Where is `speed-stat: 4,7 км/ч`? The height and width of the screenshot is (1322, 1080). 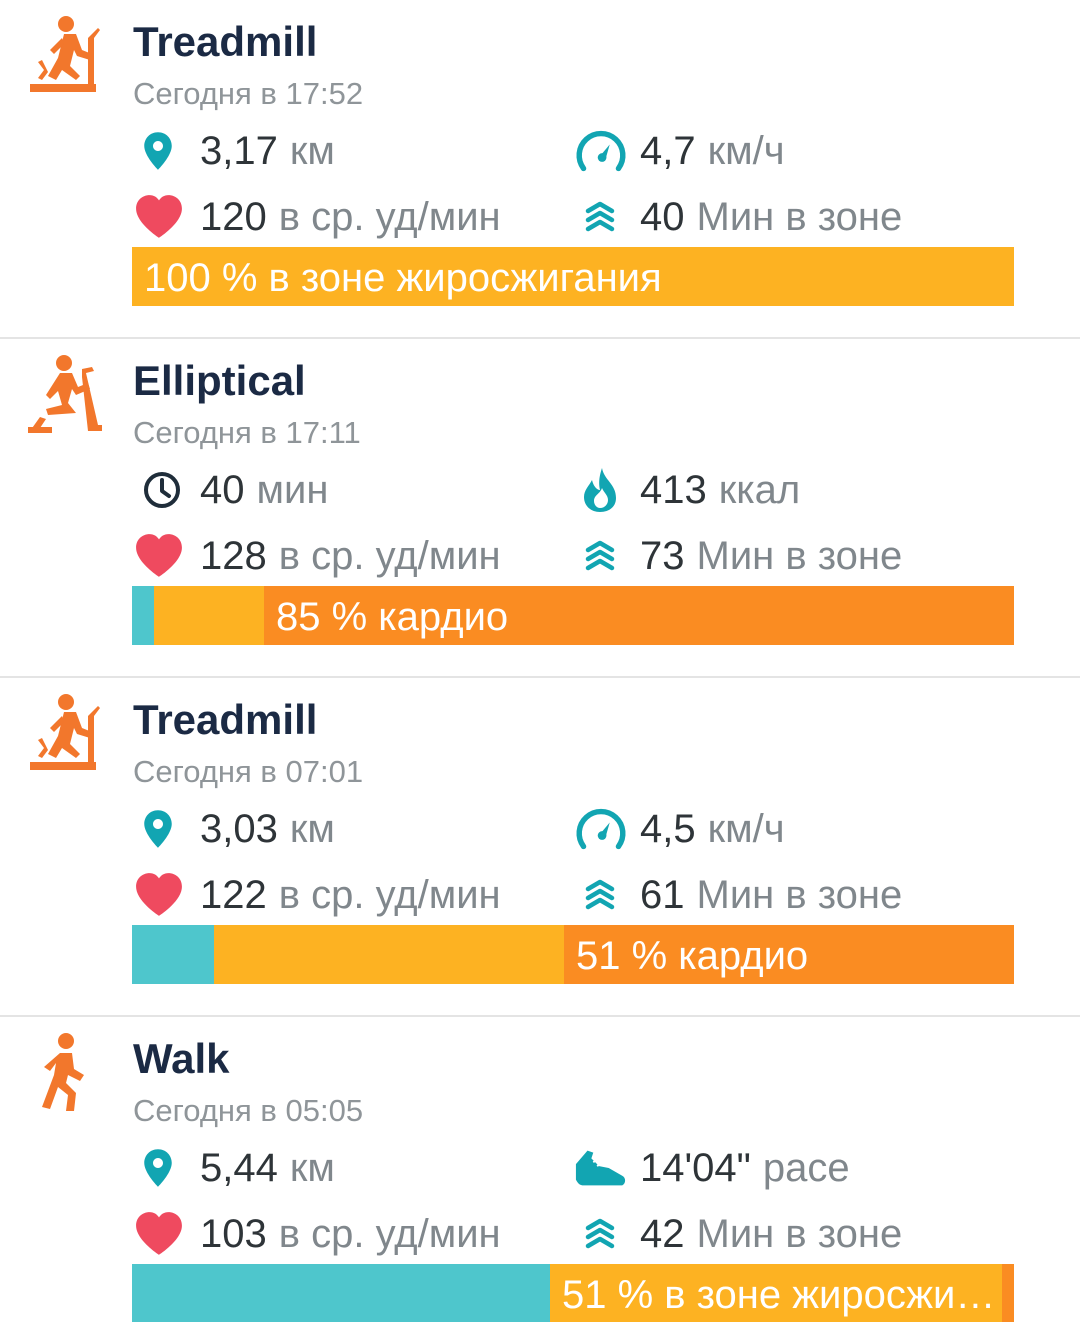
speed-stat: 4,7 км/ч is located at coordinates (712, 151).